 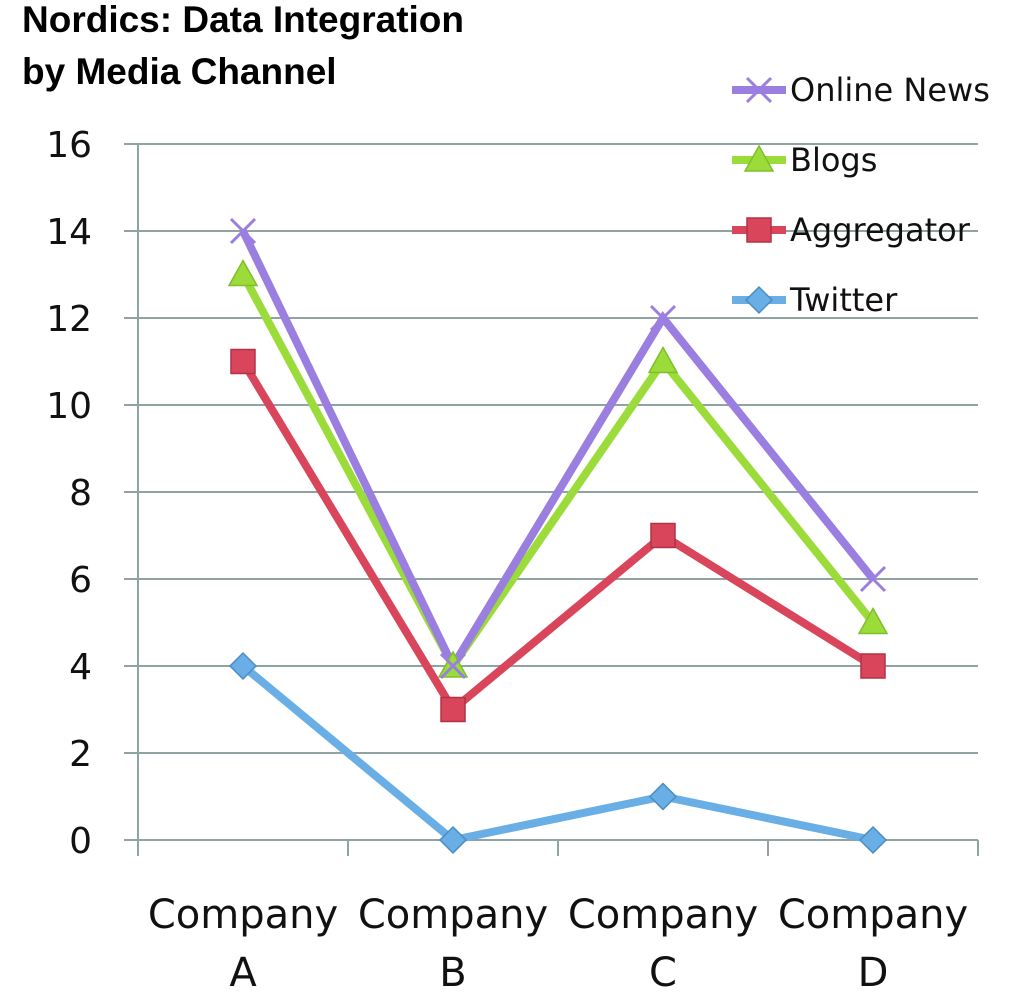 I want to click on series-line-twitter, so click(x=557, y=753).